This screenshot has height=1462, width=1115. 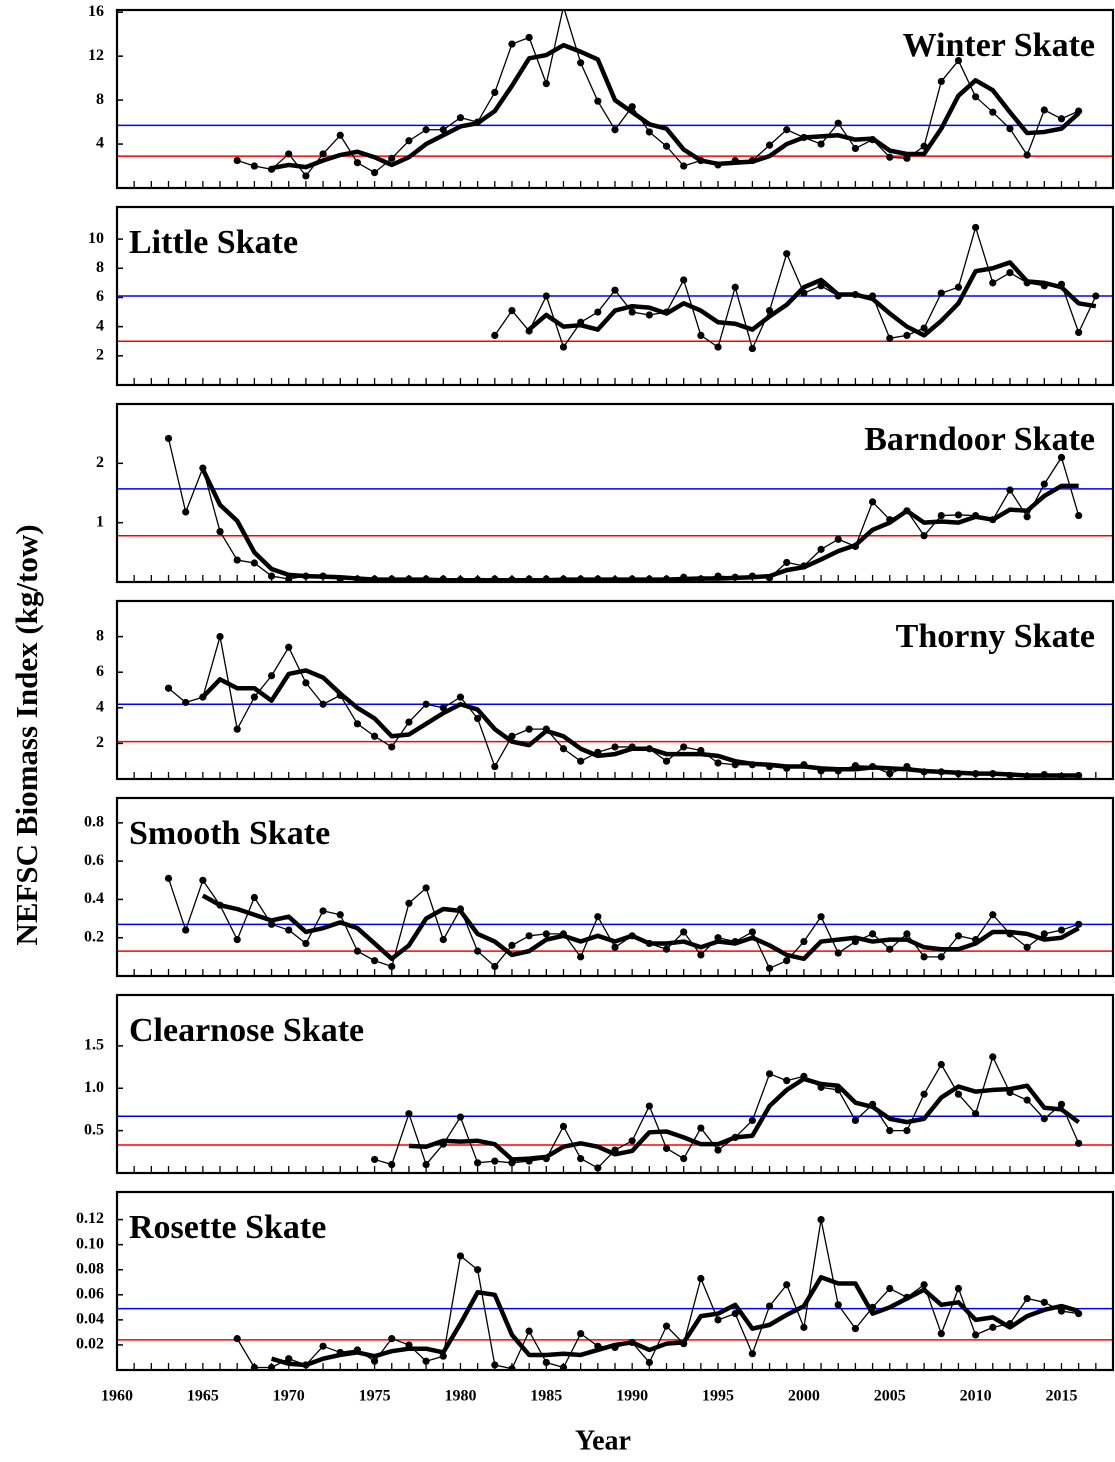 I want to click on y-tick-label: 1.5, so click(x=94, y=1045).